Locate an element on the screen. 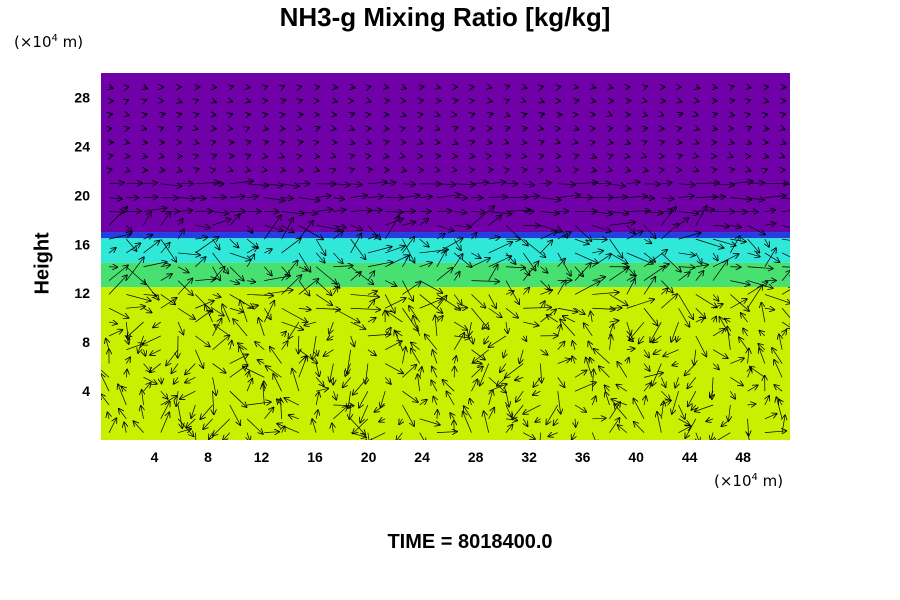  y-tick-label: 4 is located at coordinates (86, 391).